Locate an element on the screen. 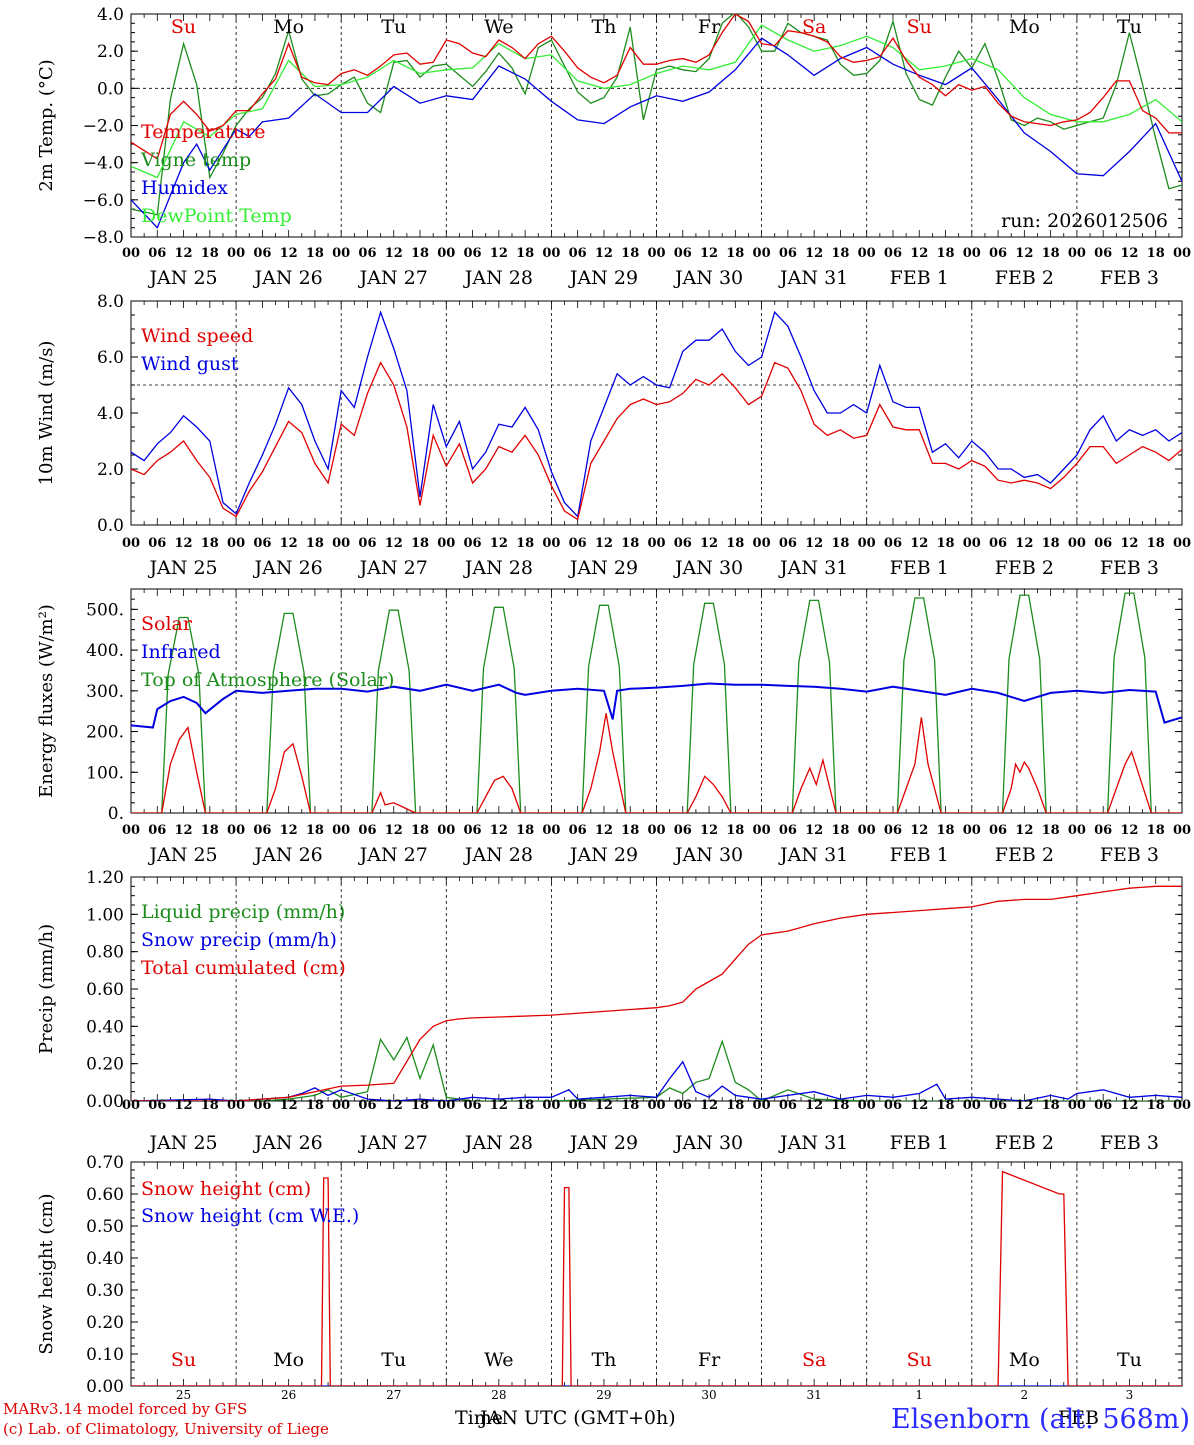  weekday-label-bottom: Sa is located at coordinates (814, 1360).